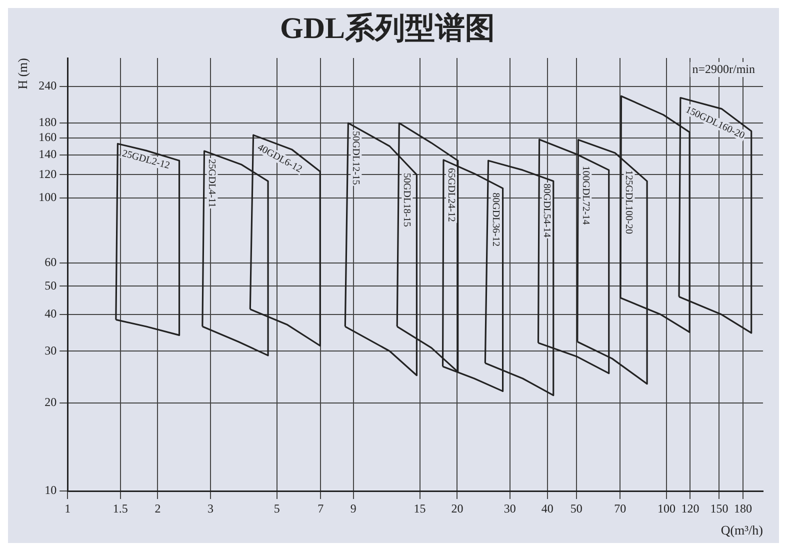 The width and height of the screenshot is (787, 551). Describe the element at coordinates (50, 490) in the screenshot. I see `y-tick-label: 10` at that location.